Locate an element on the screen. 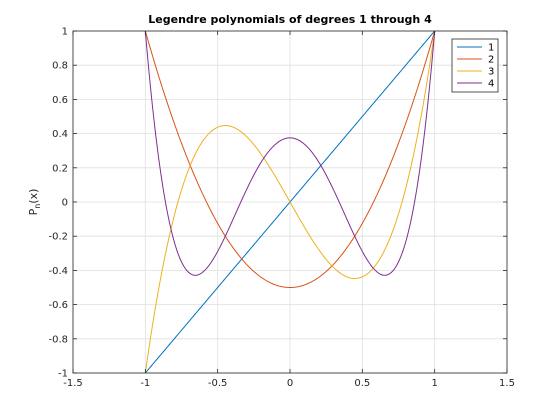 Image resolution: width=560 pixels, height=420 pixels. y-tick-label: 0.2 is located at coordinates (60, 168).